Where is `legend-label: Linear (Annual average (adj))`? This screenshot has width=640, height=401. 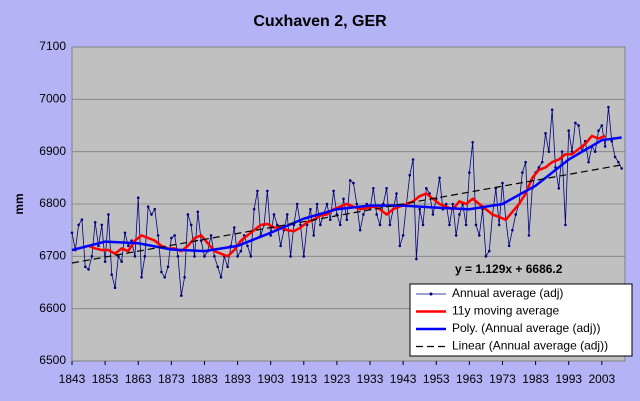 legend-label: Linear (Annual average (adj)) is located at coordinates (530, 346).